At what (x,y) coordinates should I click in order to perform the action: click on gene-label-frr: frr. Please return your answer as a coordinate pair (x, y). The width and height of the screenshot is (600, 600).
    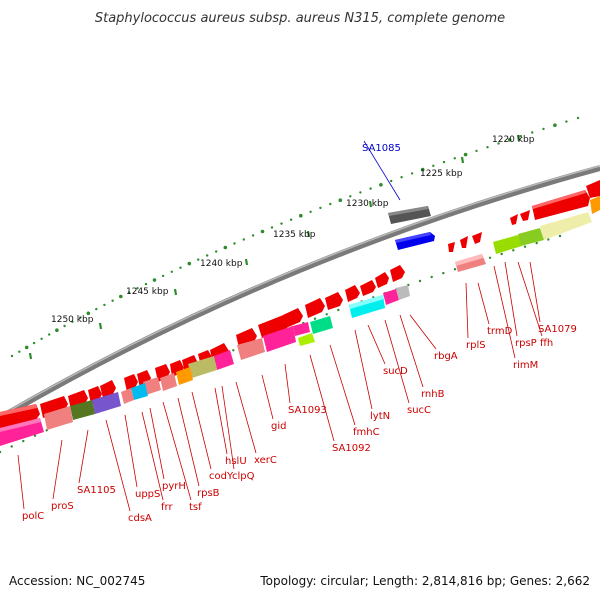
    Looking at the image, I should click on (167, 507).